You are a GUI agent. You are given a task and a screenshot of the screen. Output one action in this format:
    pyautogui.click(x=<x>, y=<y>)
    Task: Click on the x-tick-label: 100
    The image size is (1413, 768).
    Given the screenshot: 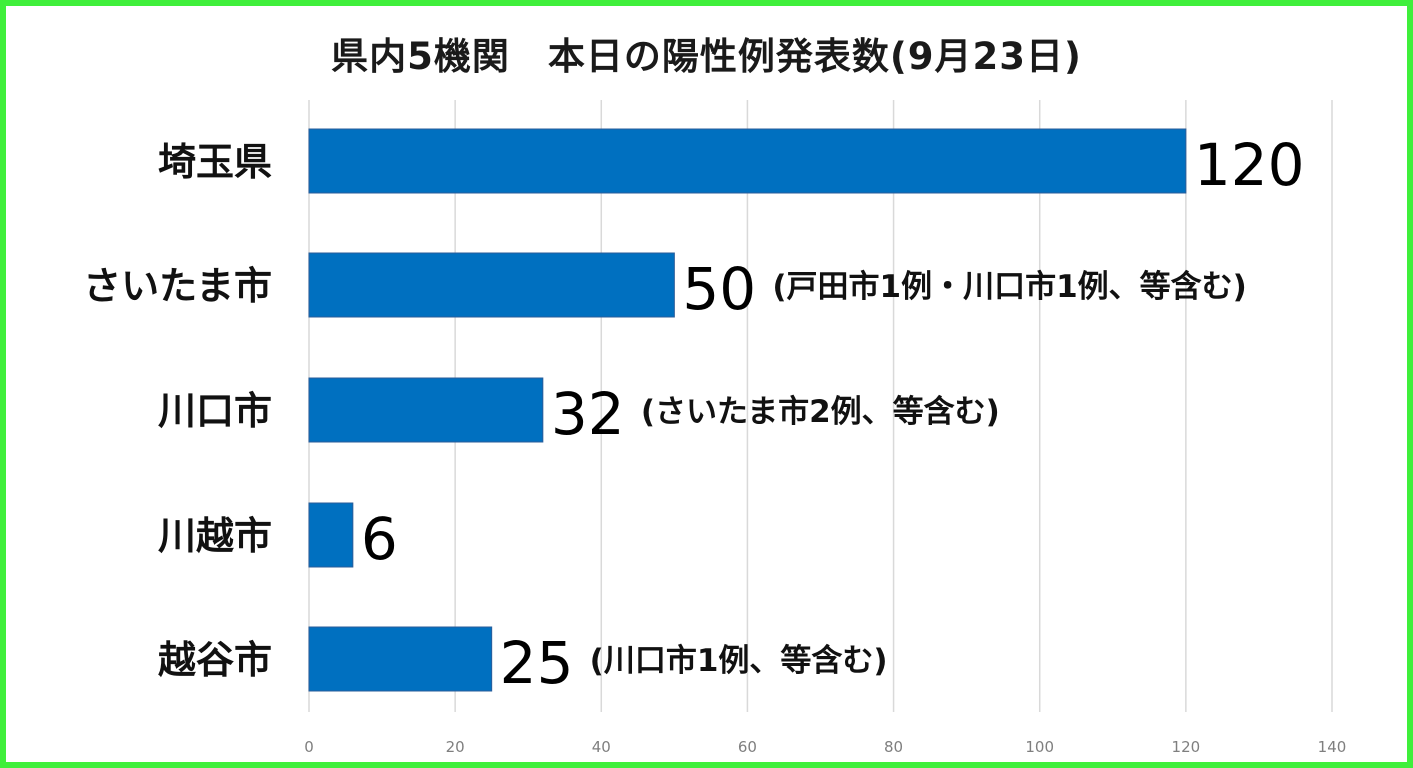 What is the action you would take?
    pyautogui.click(x=1039, y=747)
    